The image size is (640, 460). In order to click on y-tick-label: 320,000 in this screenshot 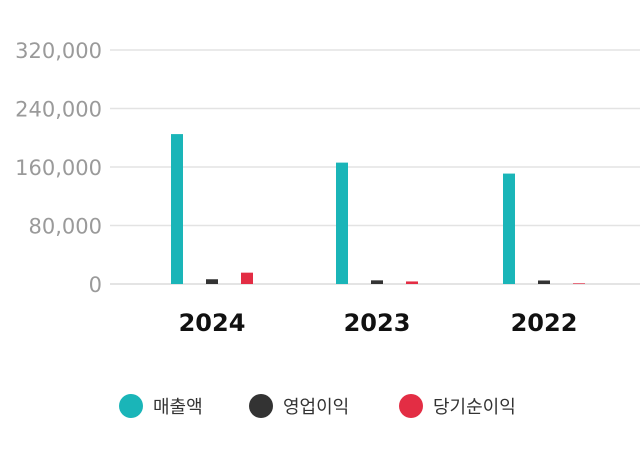, I will do `click(58, 51)`.